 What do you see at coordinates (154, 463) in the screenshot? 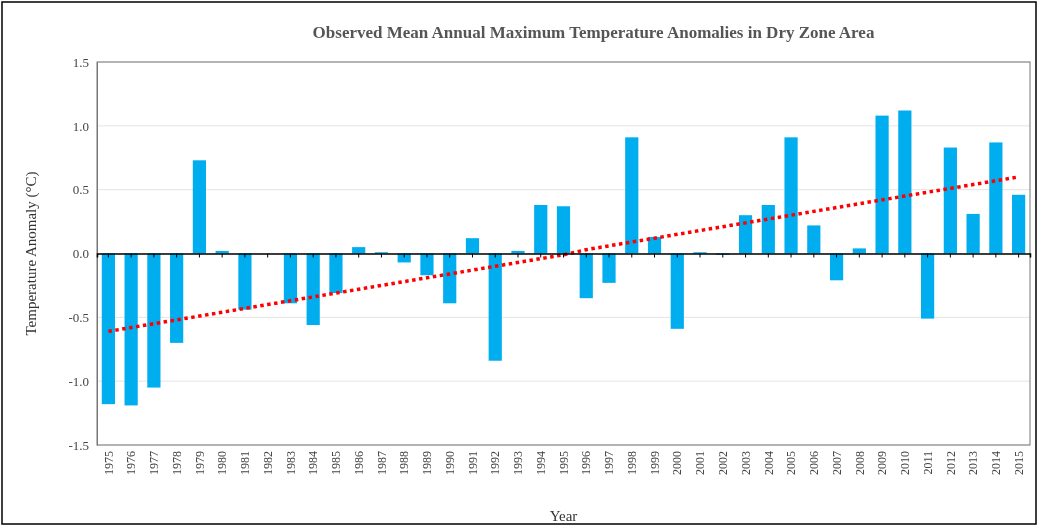
I see `x-tick-label: 1977` at bounding box center [154, 463].